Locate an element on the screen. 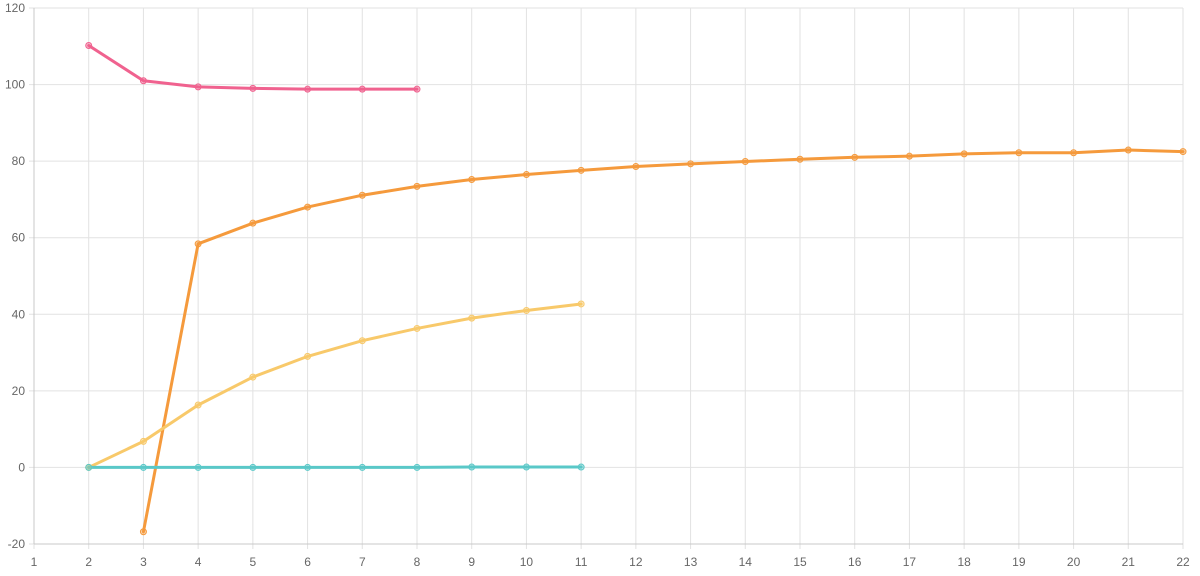 The width and height of the screenshot is (1200, 576). x-tick-label: 11 is located at coordinates (581, 562).